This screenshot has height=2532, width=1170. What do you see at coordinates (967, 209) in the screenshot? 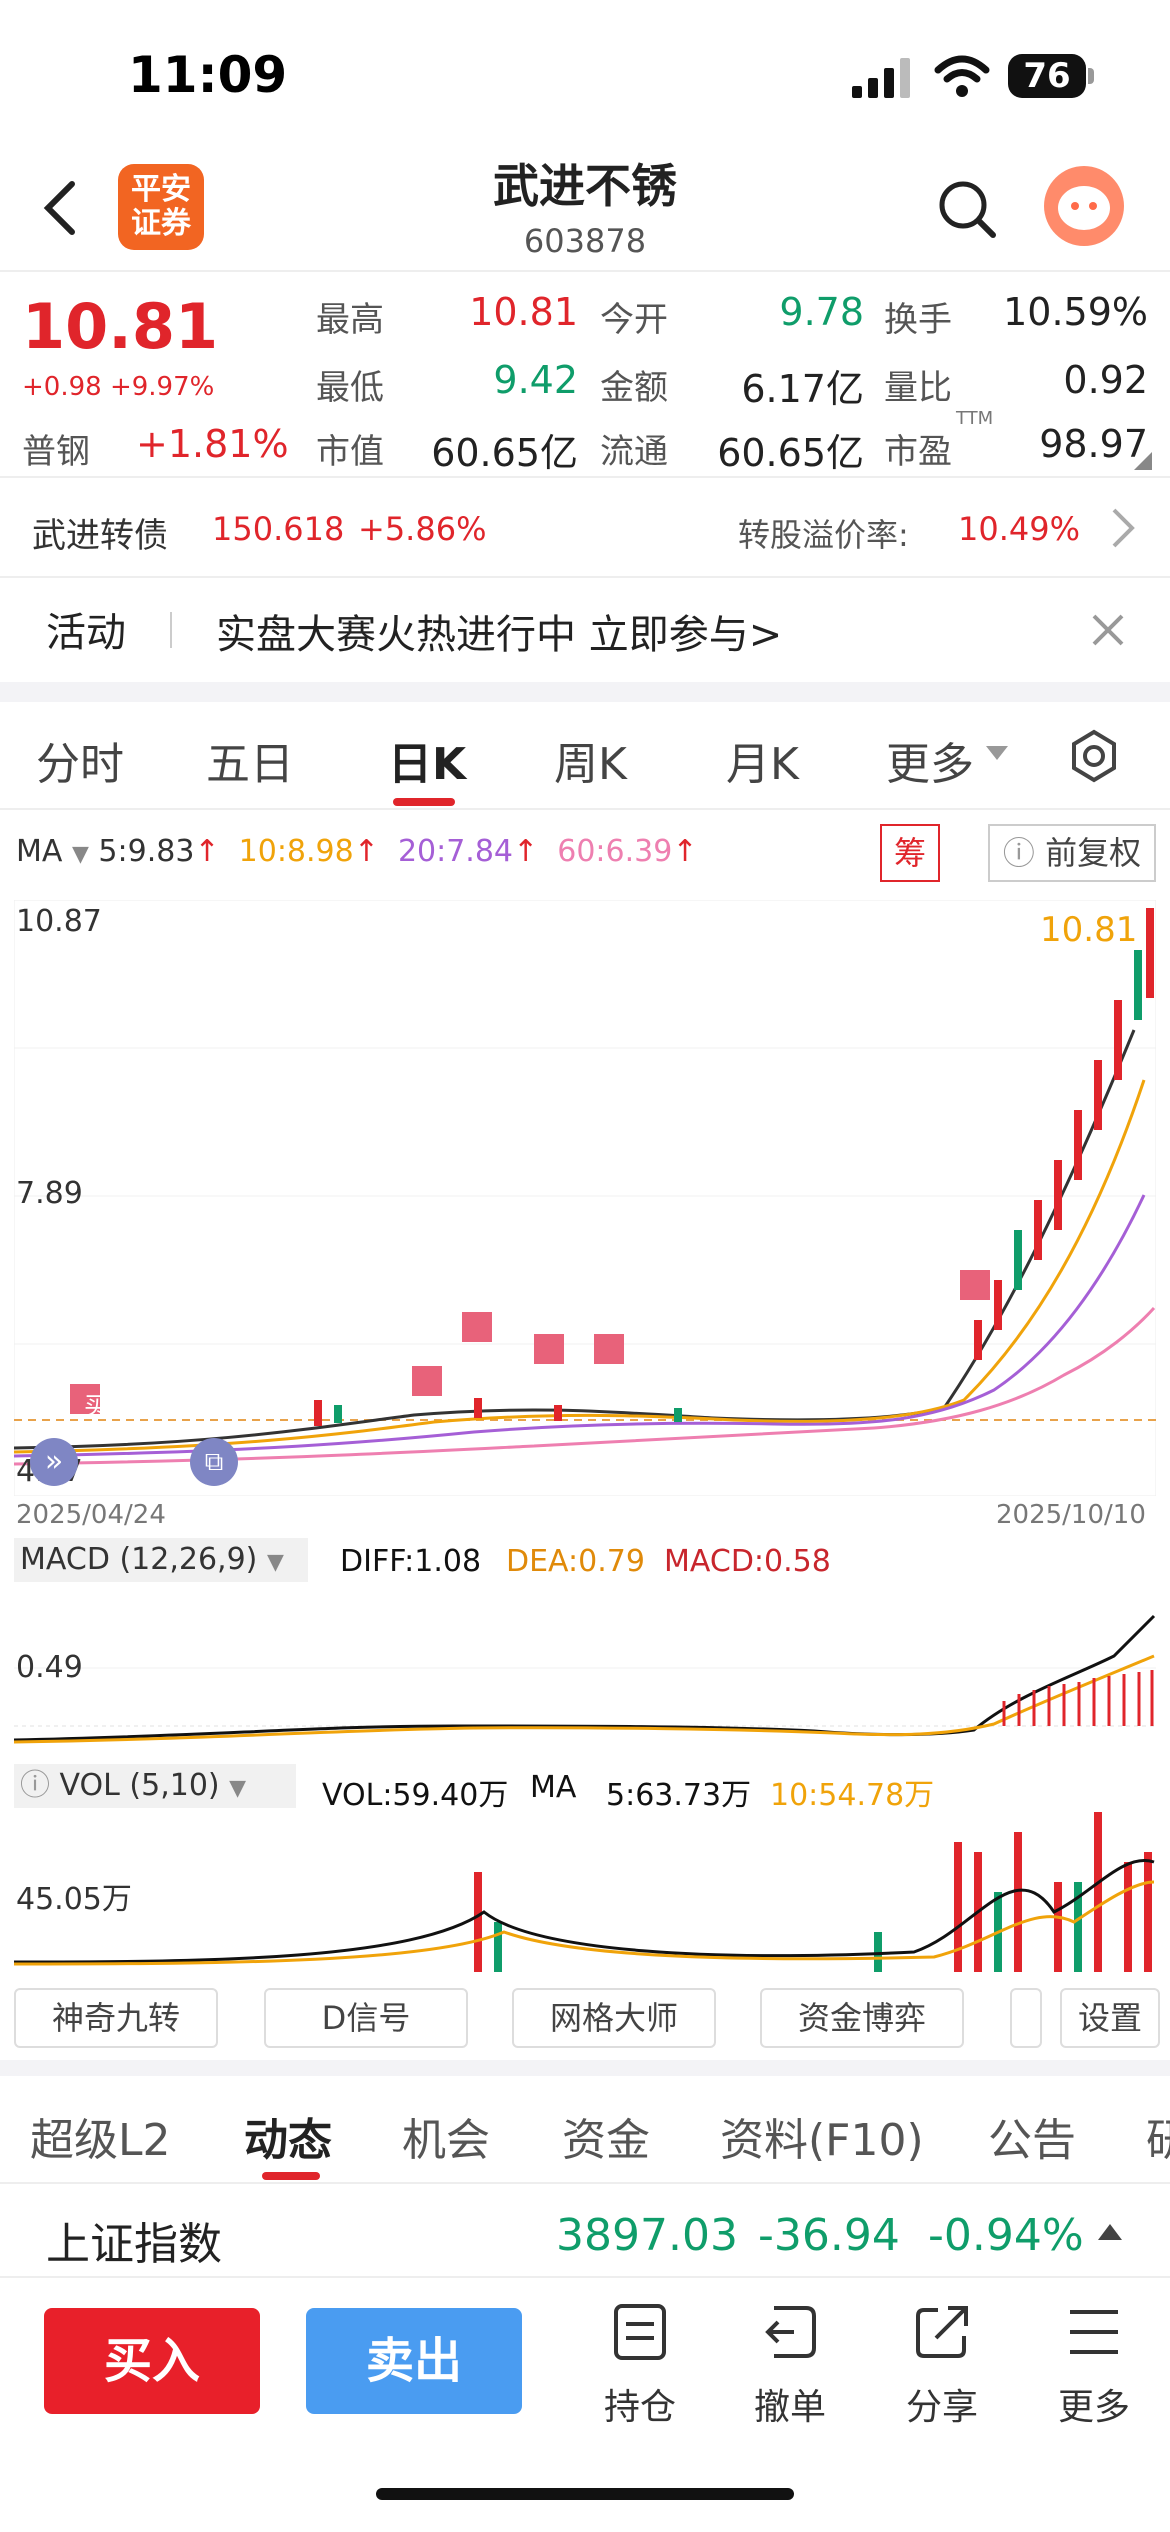
I see `search-icon` at bounding box center [967, 209].